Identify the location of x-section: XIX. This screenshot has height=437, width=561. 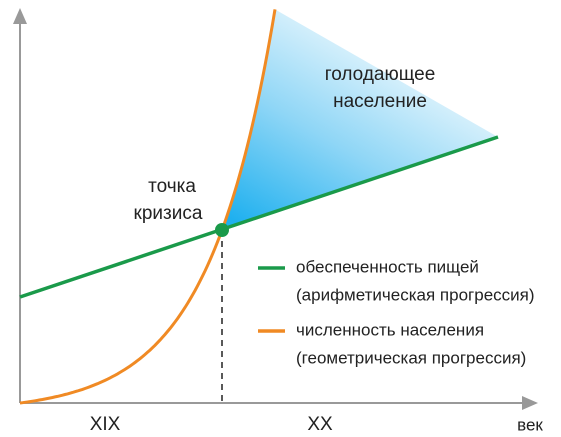
(105, 424).